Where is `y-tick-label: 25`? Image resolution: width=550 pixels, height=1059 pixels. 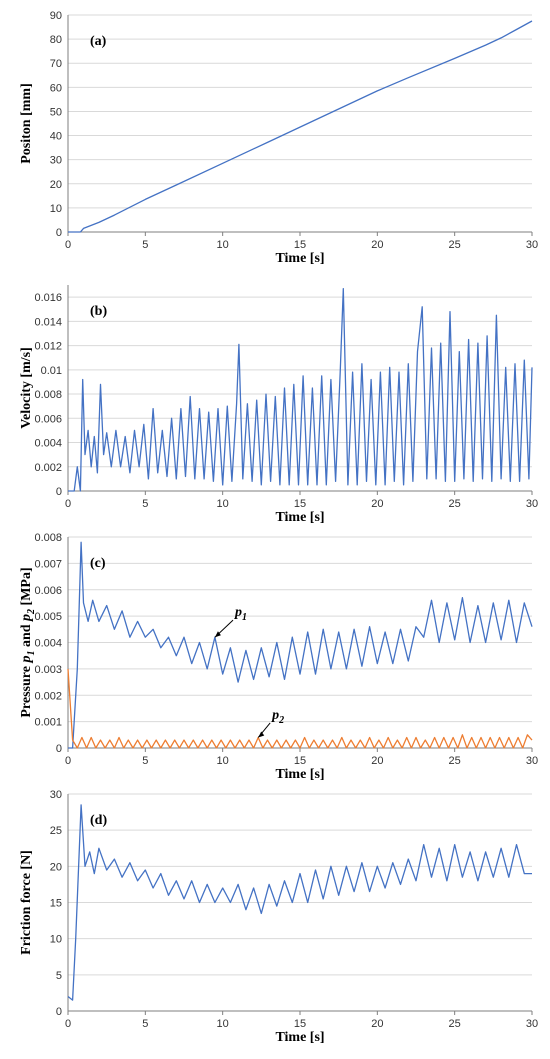
y-tick-label: 25 is located at coordinates (56, 831).